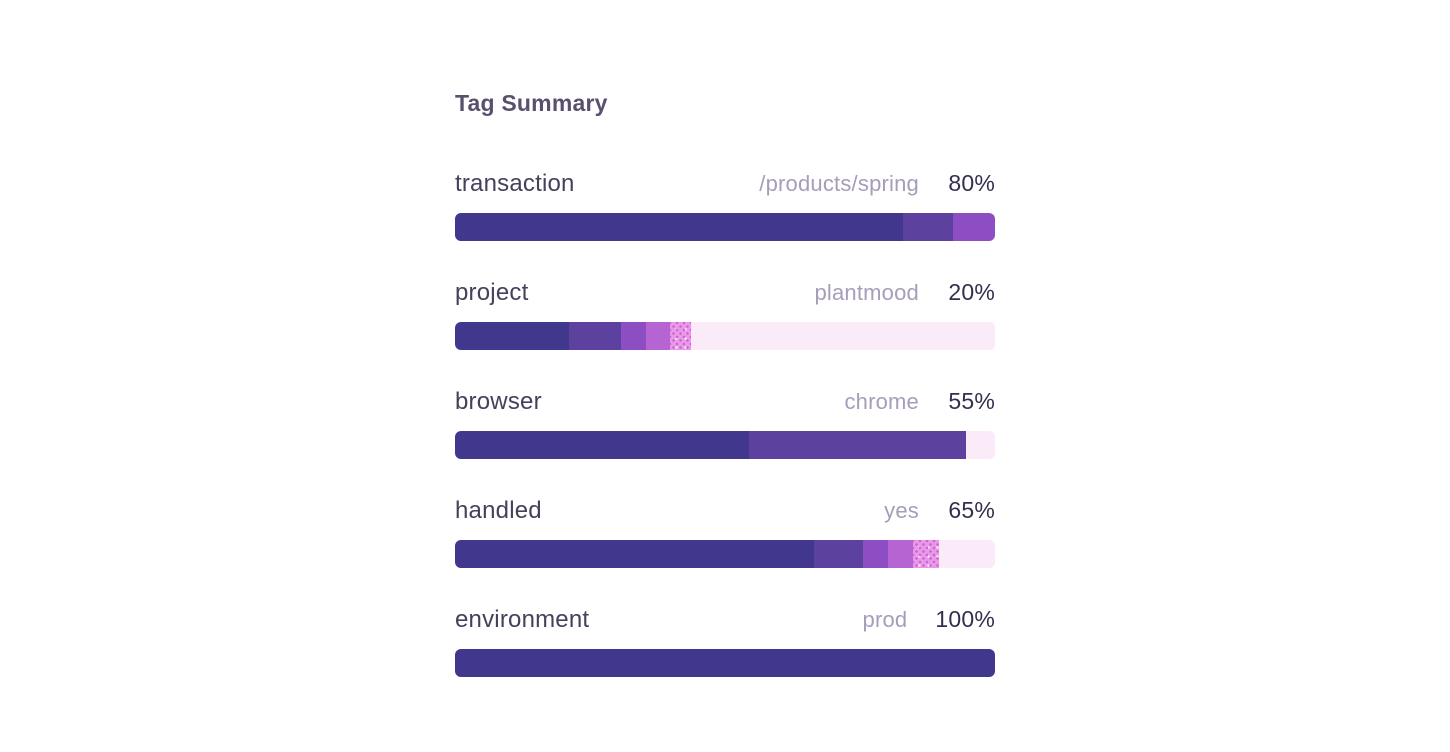 This screenshot has width=1450, height=752. I want to click on tag-top-value: plantmood, so click(866, 292).